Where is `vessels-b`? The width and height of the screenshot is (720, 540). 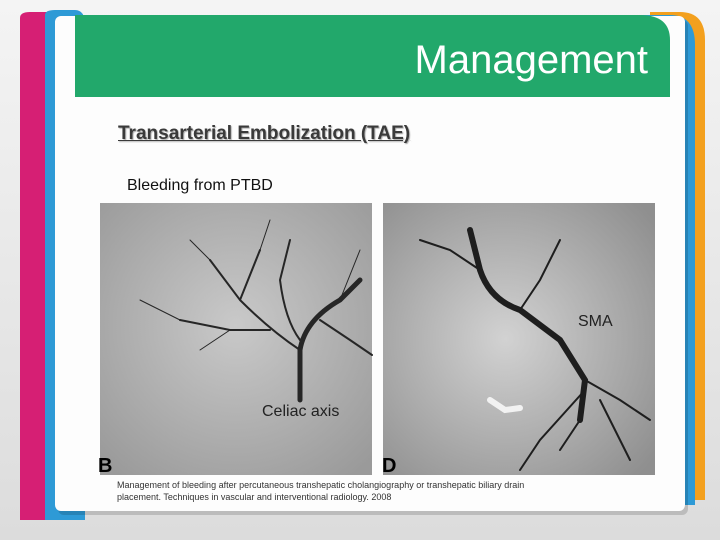 vessels-b is located at coordinates (256, 311).